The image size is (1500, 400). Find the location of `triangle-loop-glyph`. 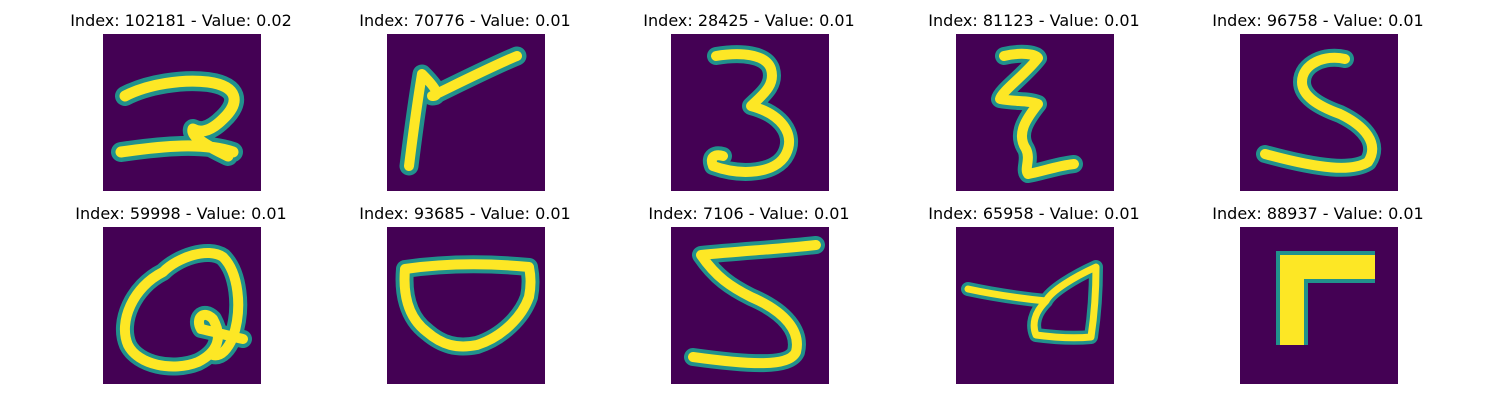

triangle-loop-glyph is located at coordinates (1032, 302).